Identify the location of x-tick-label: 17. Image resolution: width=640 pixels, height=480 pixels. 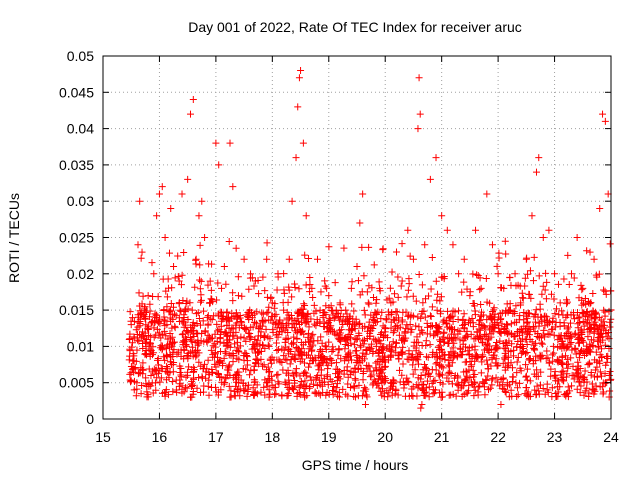
(216, 437).